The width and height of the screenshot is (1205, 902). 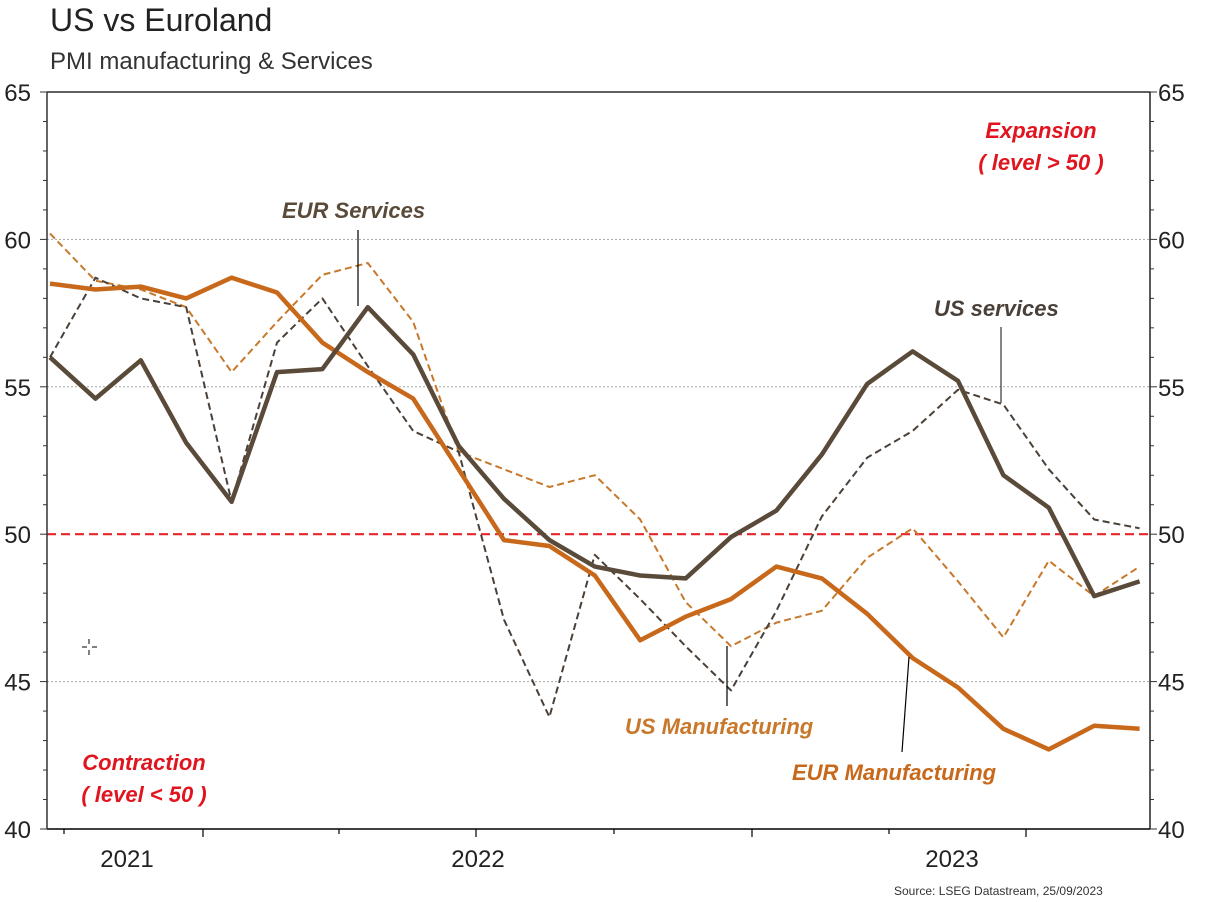 I want to click on y-tick-label-right: 65, so click(x=1171, y=93).